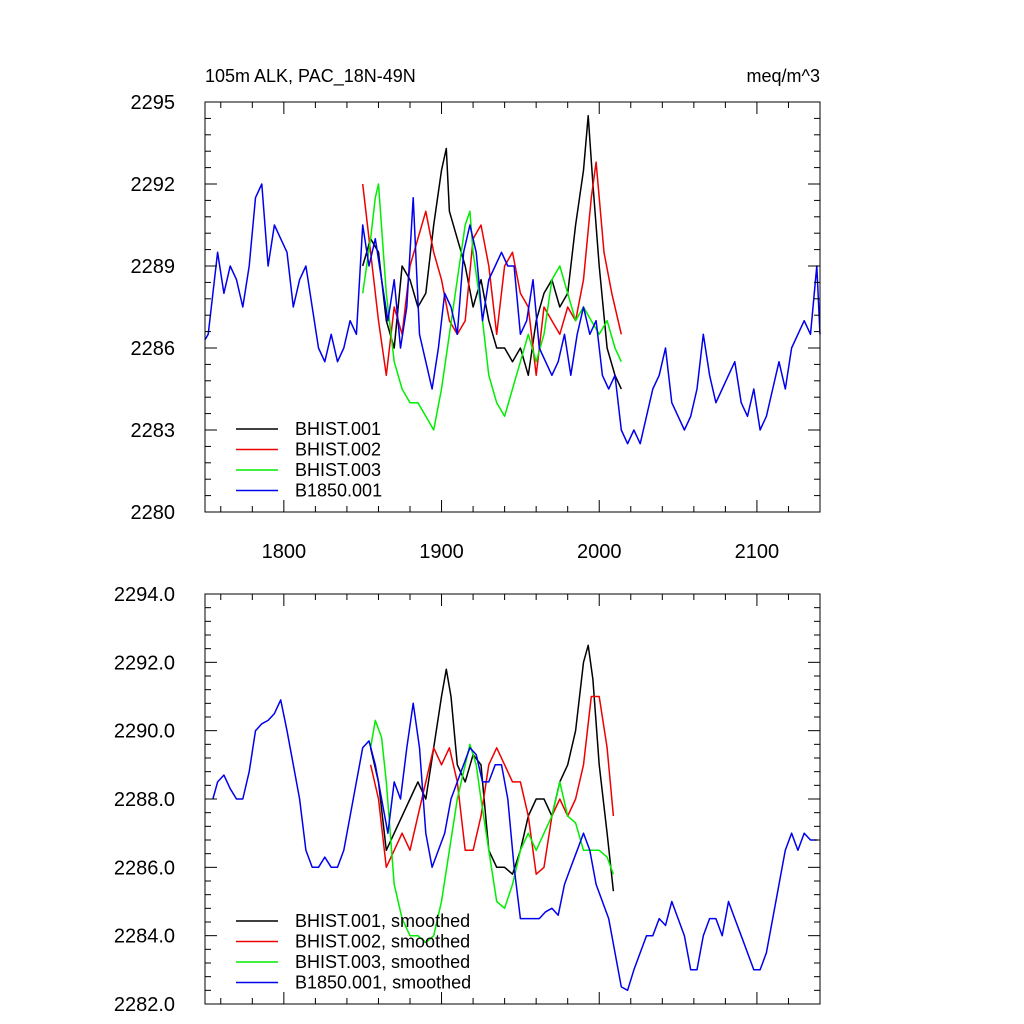  I want to click on y-tick-label: 2288.0, so click(144, 800).